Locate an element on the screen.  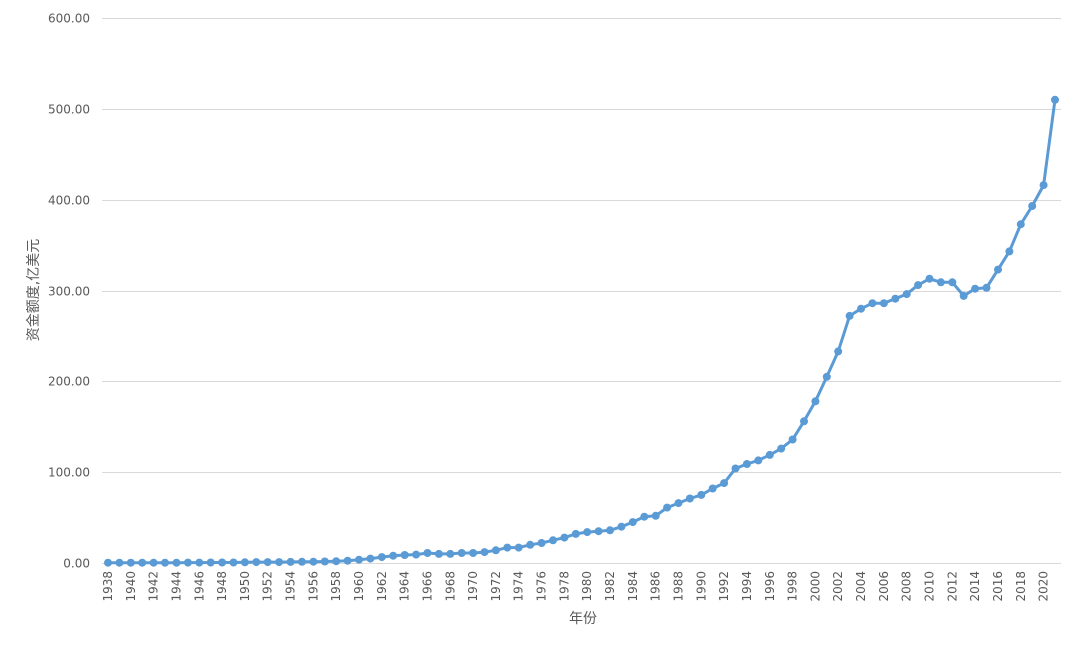
x-tick-label: 2014 is located at coordinates (975, 586).